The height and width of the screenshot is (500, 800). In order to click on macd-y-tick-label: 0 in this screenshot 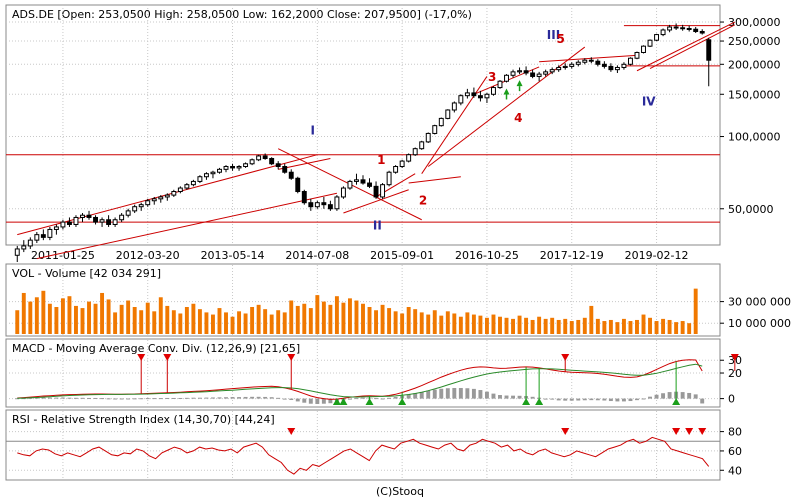, I will do `click(731, 399)`.